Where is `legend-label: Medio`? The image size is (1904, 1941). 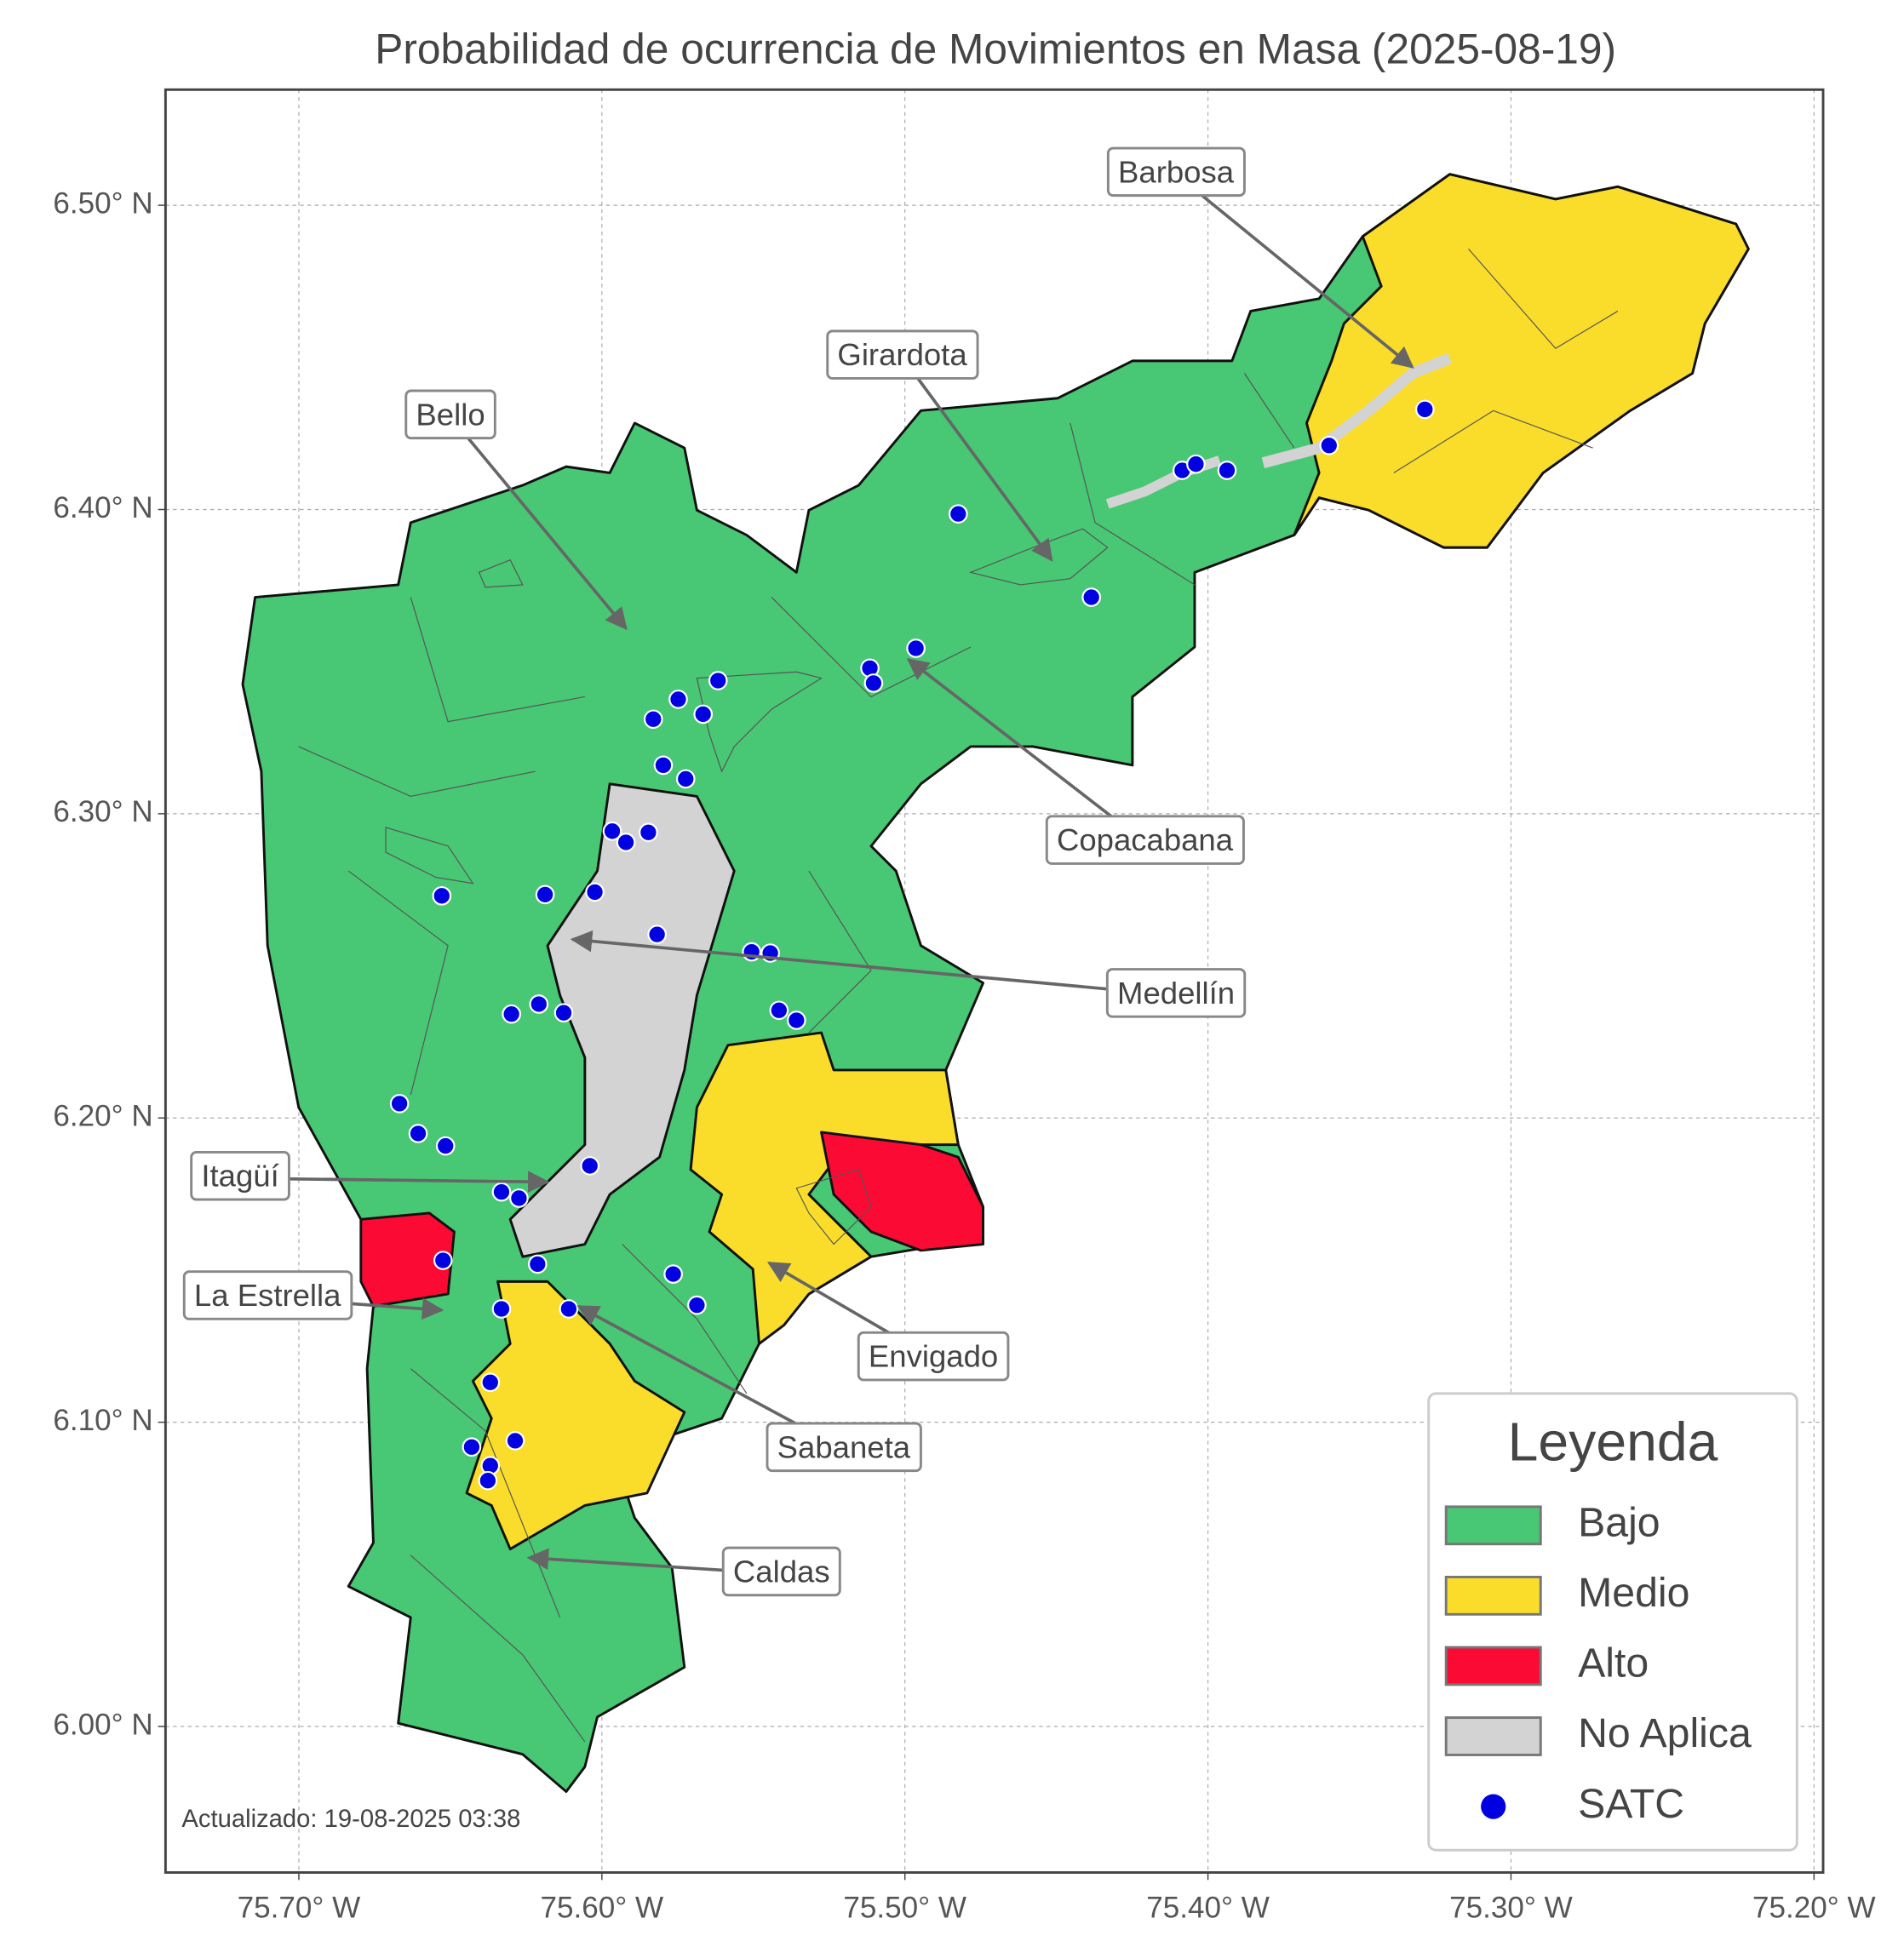
legend-label: Medio is located at coordinates (1634, 1593).